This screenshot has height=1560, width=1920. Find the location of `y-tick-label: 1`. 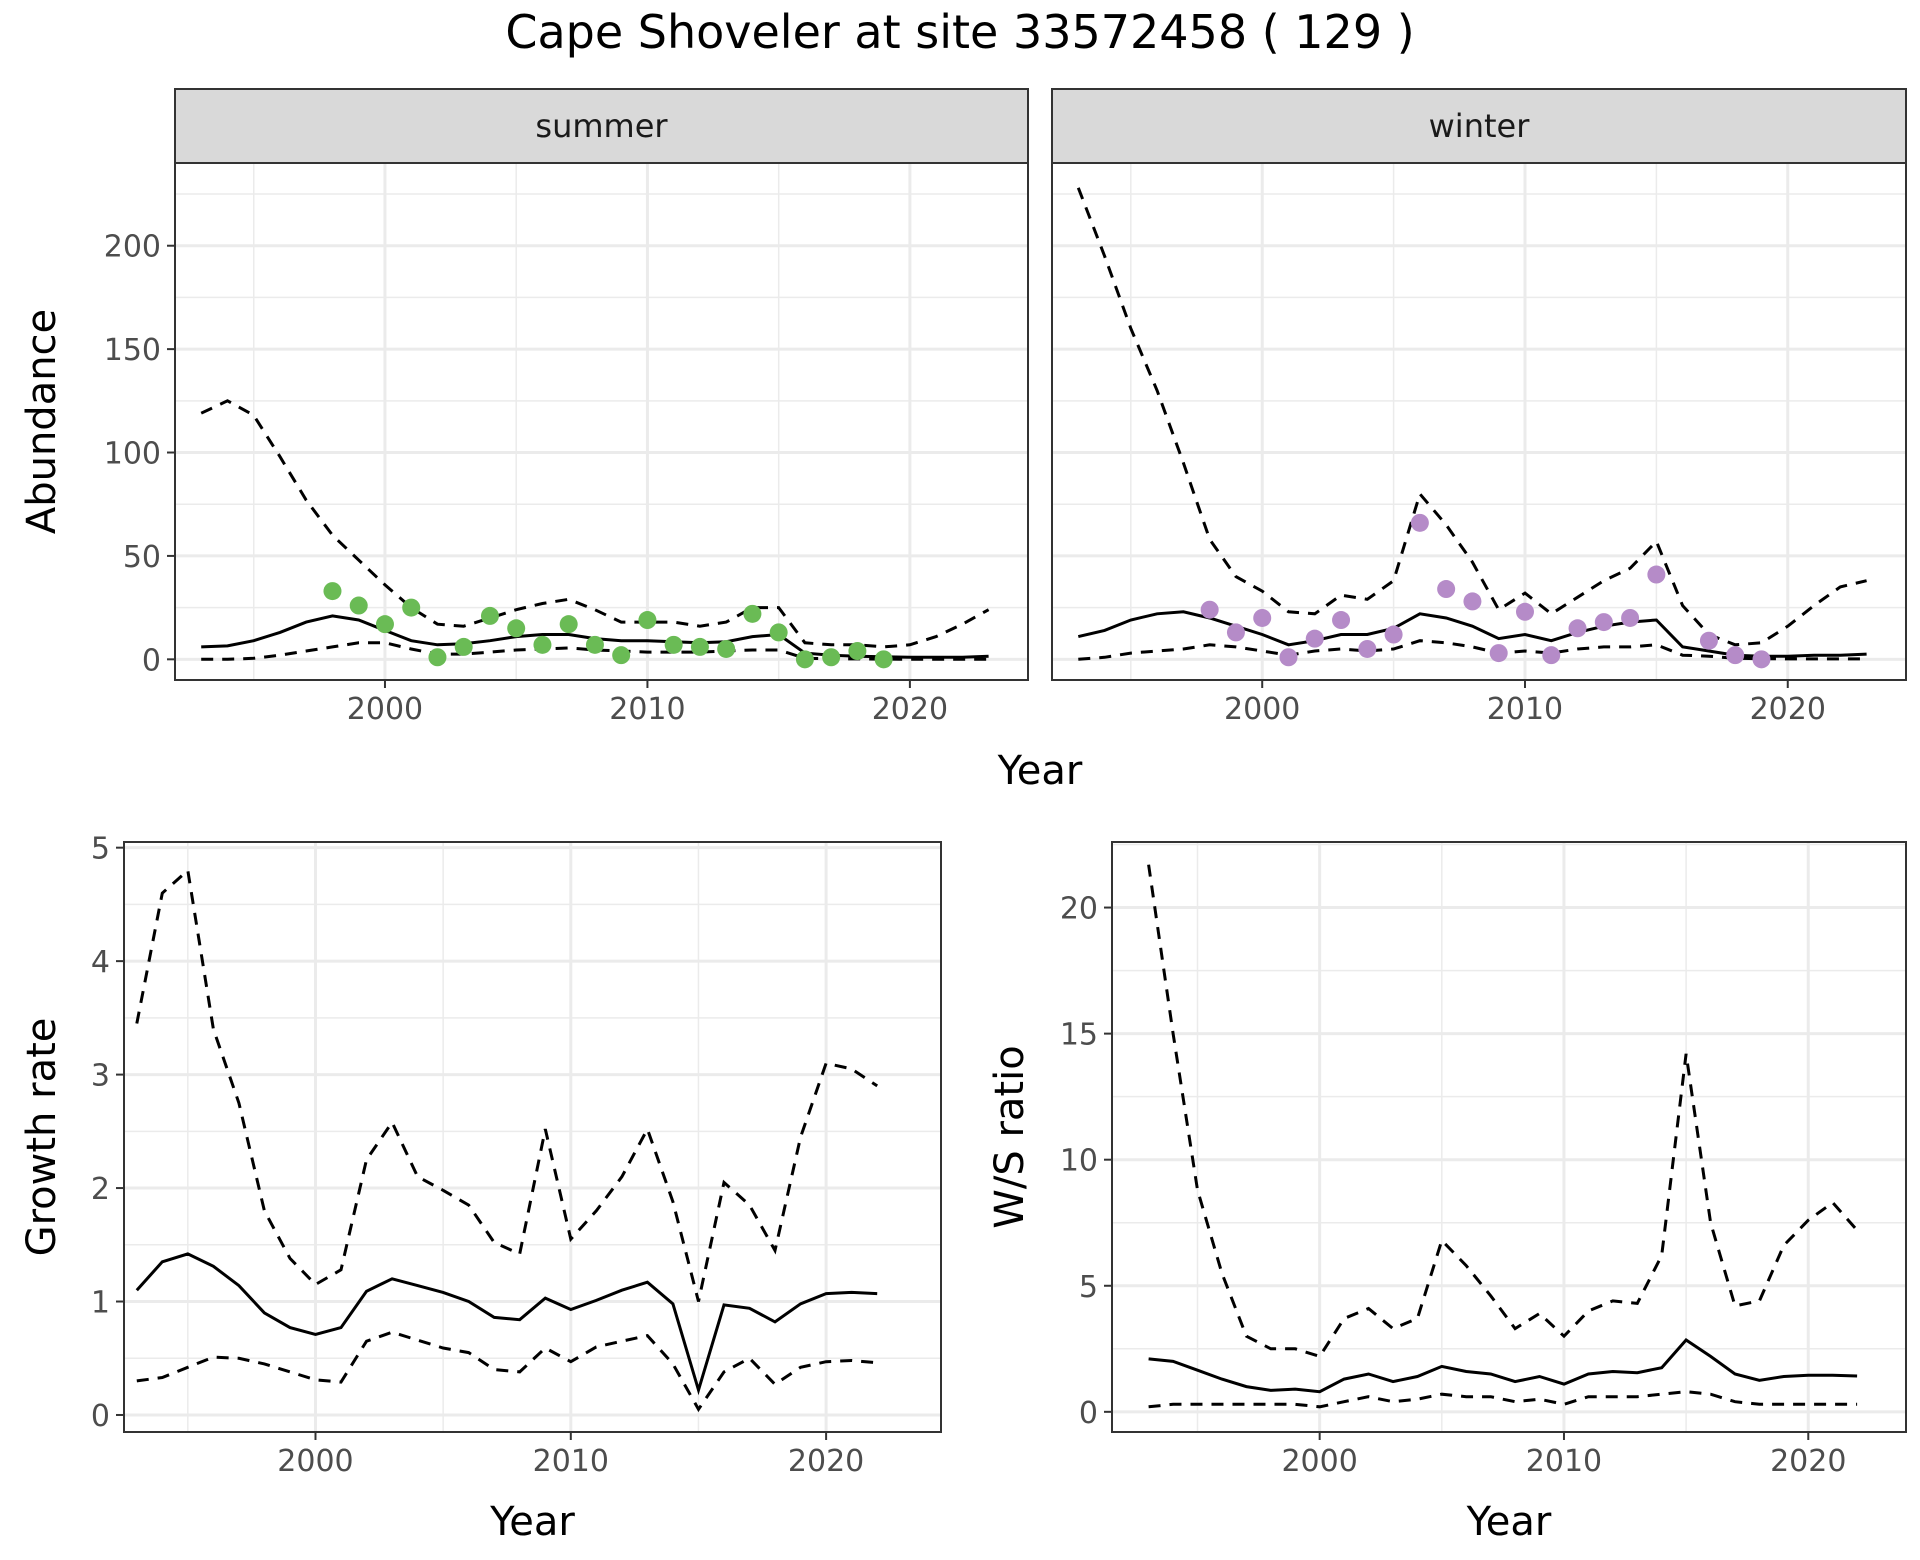

y-tick-label: 1 is located at coordinates (100, 1303).